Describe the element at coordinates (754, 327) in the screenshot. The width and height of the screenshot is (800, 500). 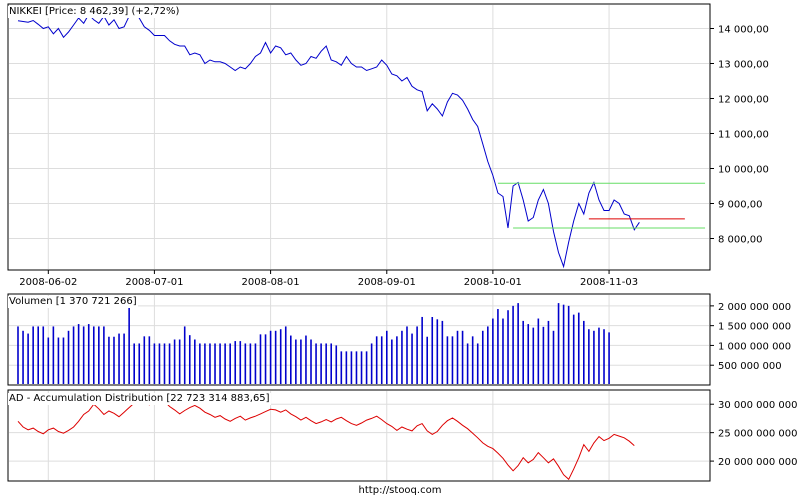
I see `volume-ytick-label-2: 1 500 000 000` at that location.